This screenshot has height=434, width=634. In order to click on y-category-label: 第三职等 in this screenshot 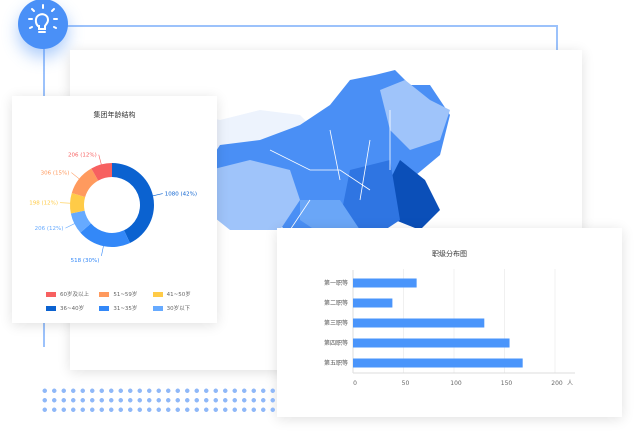, I will do `click(336, 323)`.